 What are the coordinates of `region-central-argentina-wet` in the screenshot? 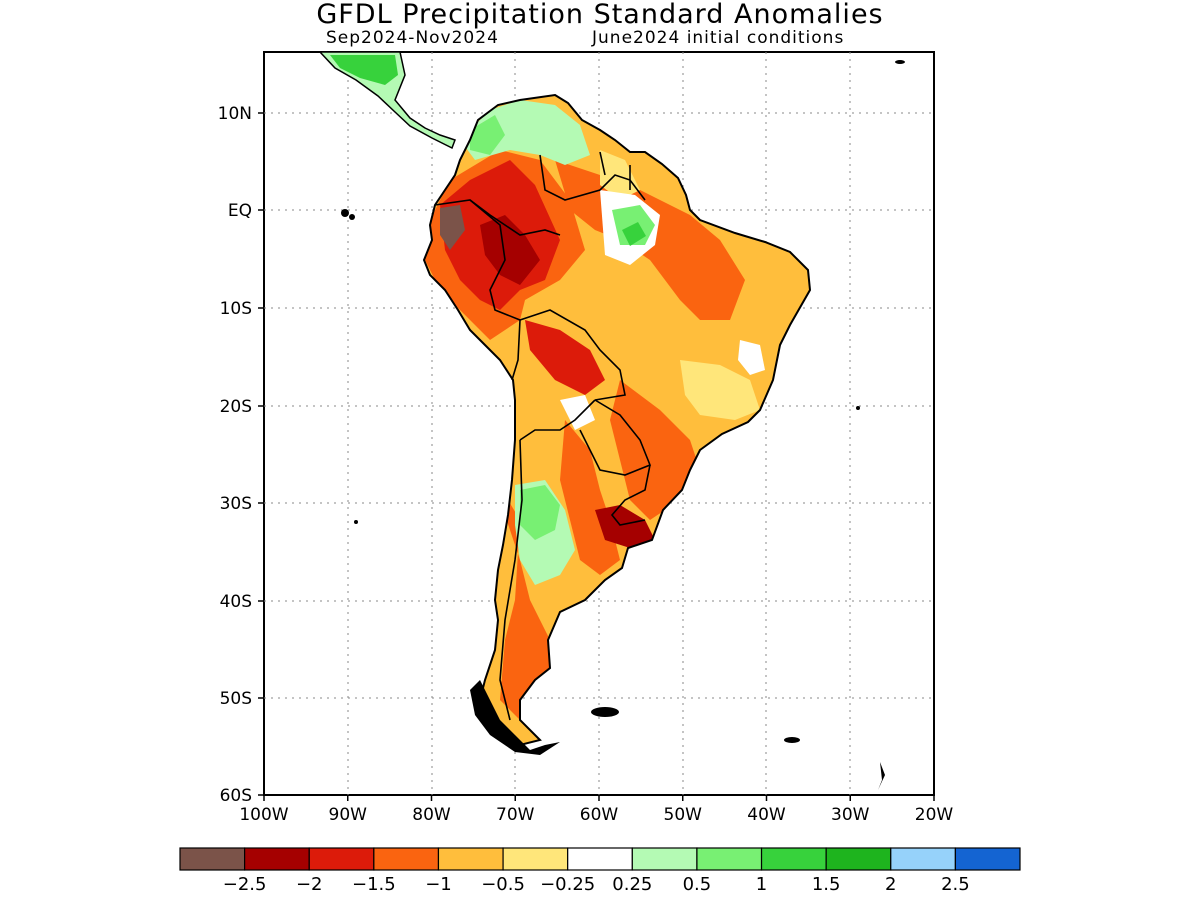 It's located at (540, 512).